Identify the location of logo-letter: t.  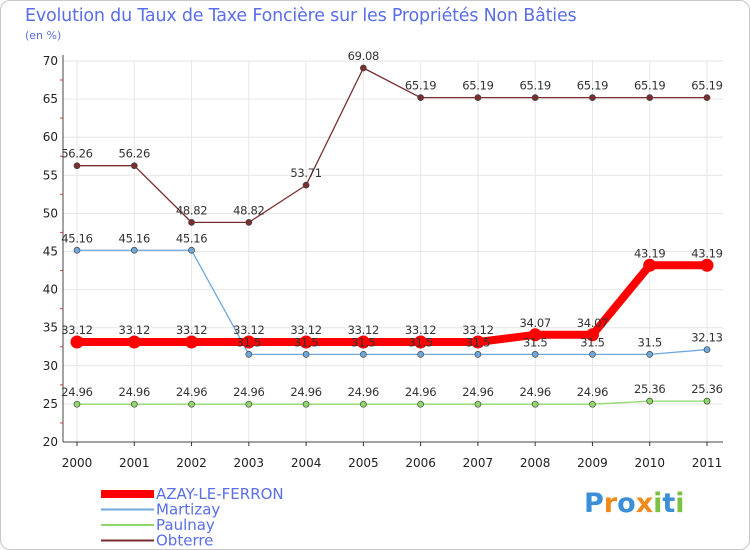
(669, 503).